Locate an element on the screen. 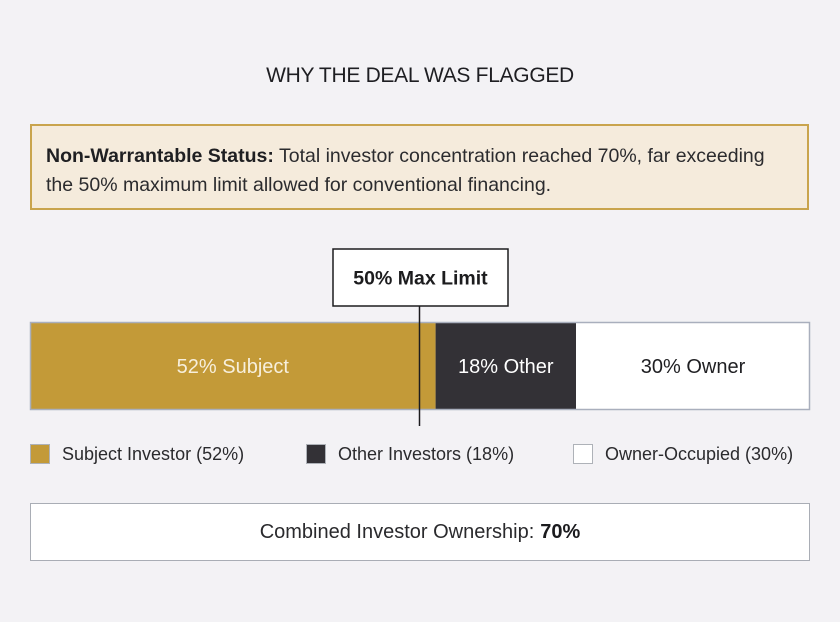  summary-value: 70% is located at coordinates (560, 531).